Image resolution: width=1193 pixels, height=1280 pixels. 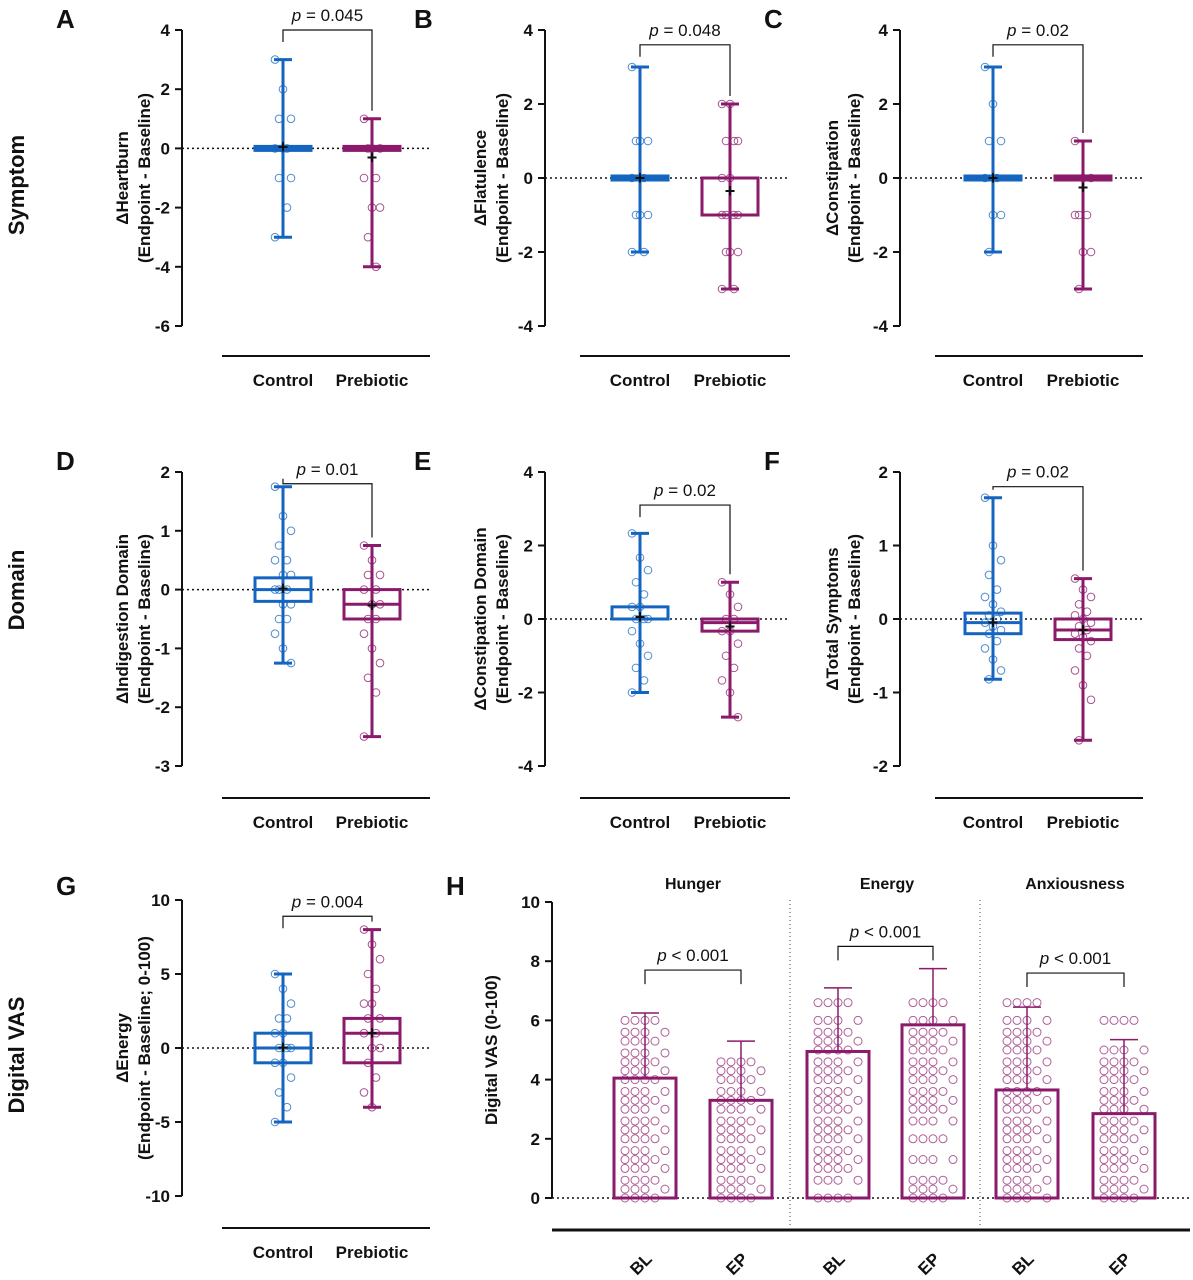 What do you see at coordinates (526, 766) in the screenshot?
I see `y-tick-label: -4` at bounding box center [526, 766].